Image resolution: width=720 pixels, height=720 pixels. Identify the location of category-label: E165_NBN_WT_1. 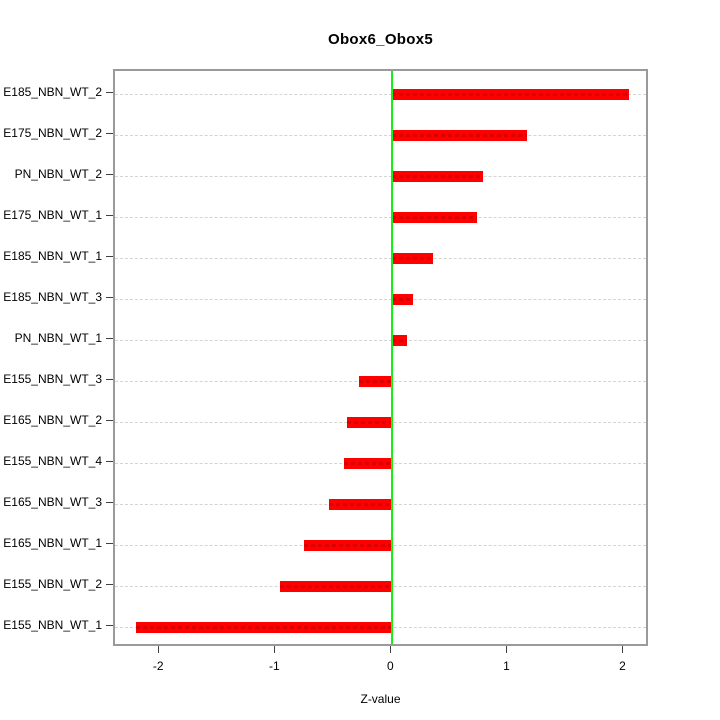
(52, 543).